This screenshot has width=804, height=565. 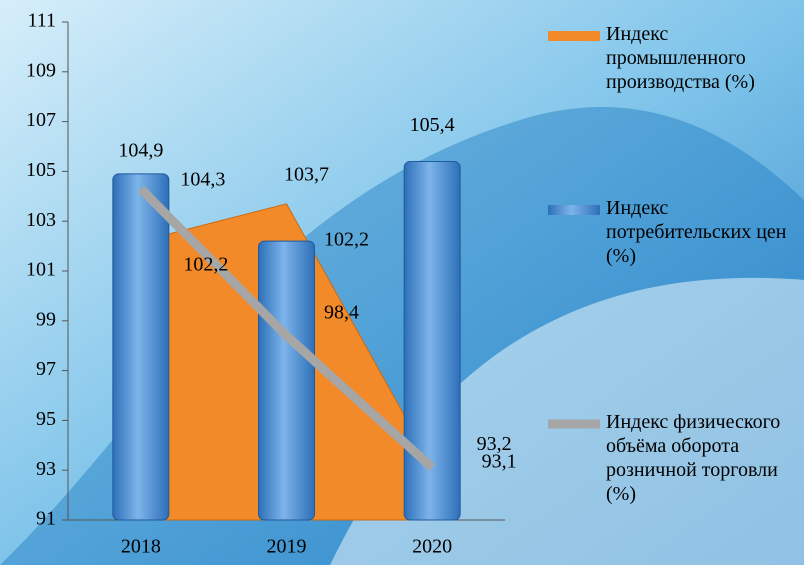 I want to click on x-tick-label: 2018, so click(x=141, y=547).